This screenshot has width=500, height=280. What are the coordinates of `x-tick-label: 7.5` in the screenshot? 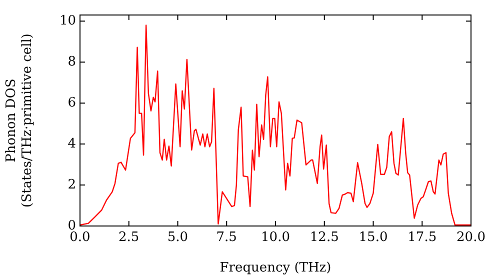 It's located at (226, 238).